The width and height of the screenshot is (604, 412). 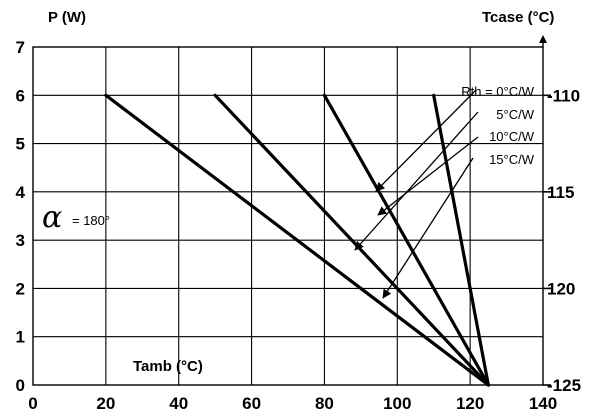 I want to click on y2-tick-label: -110, so click(x=563, y=95).